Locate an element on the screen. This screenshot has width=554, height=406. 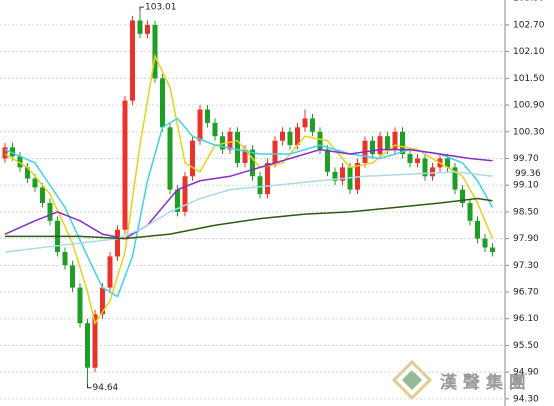
y-tick-label: 100.90 is located at coordinates (529, 106).